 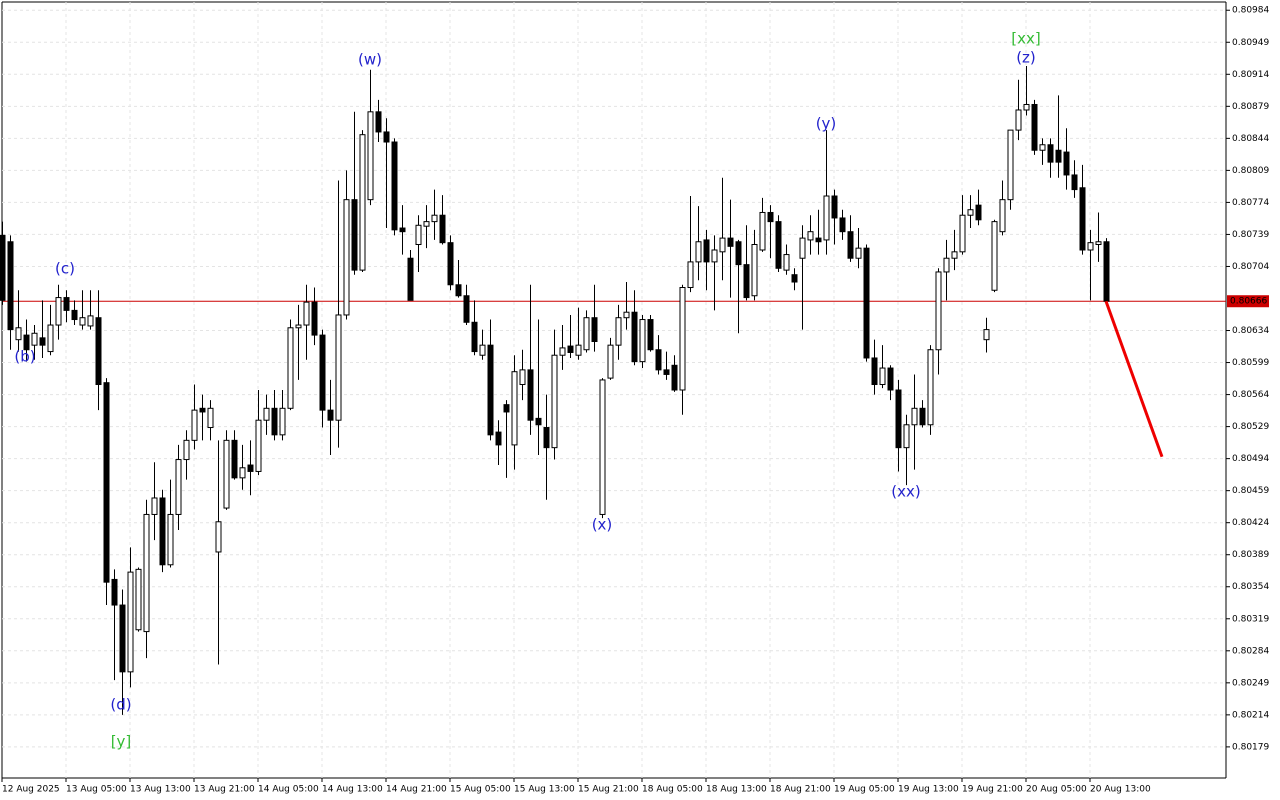 What do you see at coordinates (1250, 11) in the screenshot?
I see `y-tick-label: 0.80984` at bounding box center [1250, 11].